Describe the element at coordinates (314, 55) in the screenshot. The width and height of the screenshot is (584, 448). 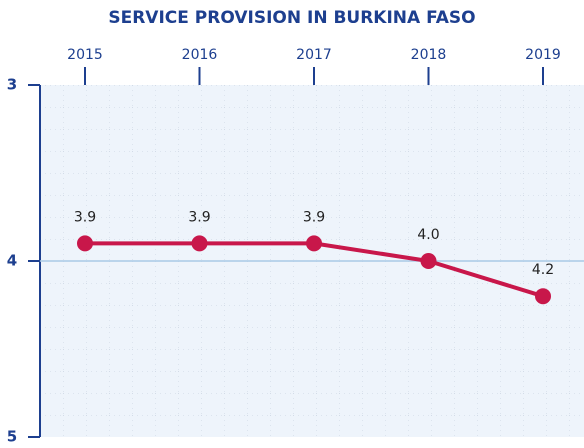
I see `x-tick-label: 2017` at that location.